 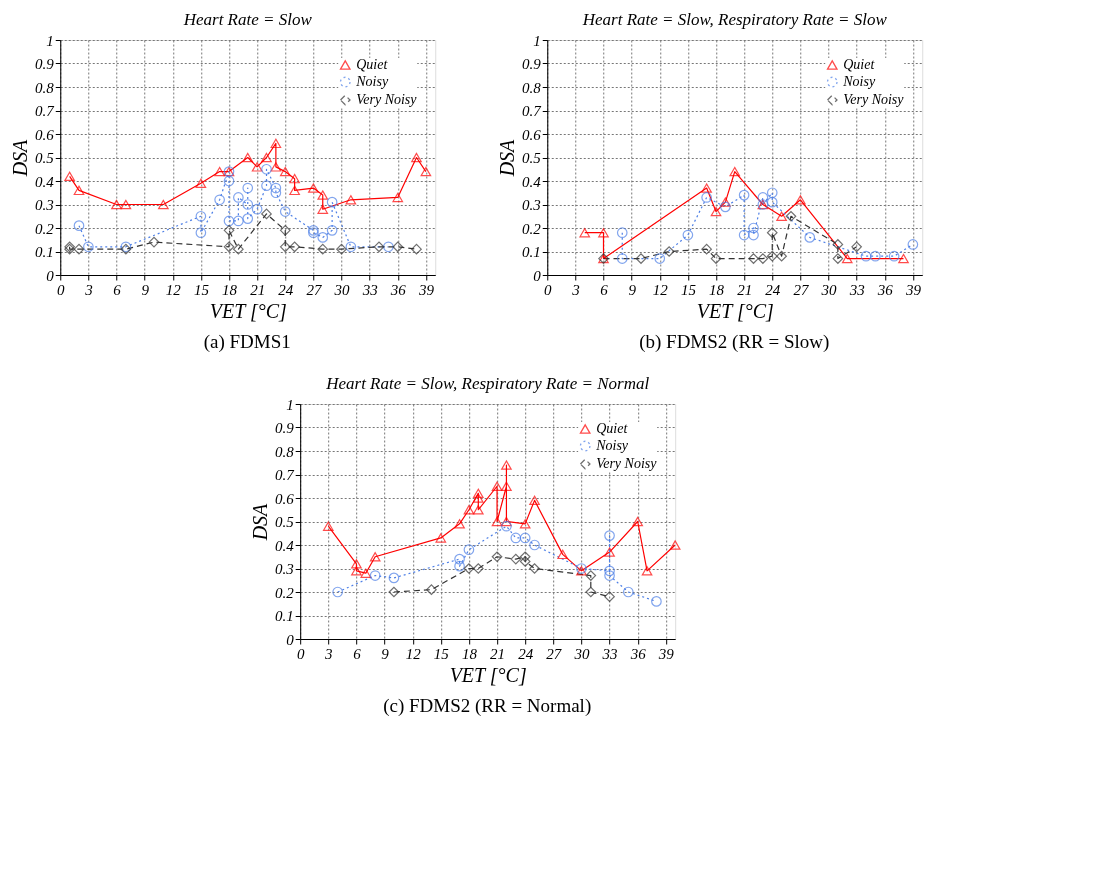 I want to click on x-tick-label: 27, so click(x=801, y=289).